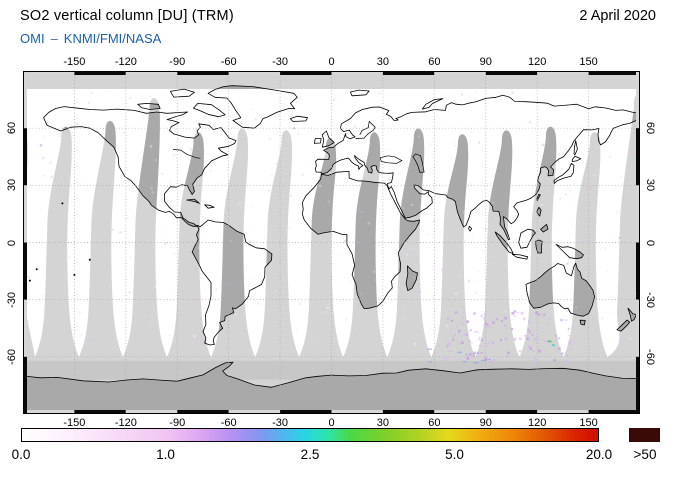  Describe the element at coordinates (650, 128) in the screenshot. I see `lat-tick-right: 60` at that location.